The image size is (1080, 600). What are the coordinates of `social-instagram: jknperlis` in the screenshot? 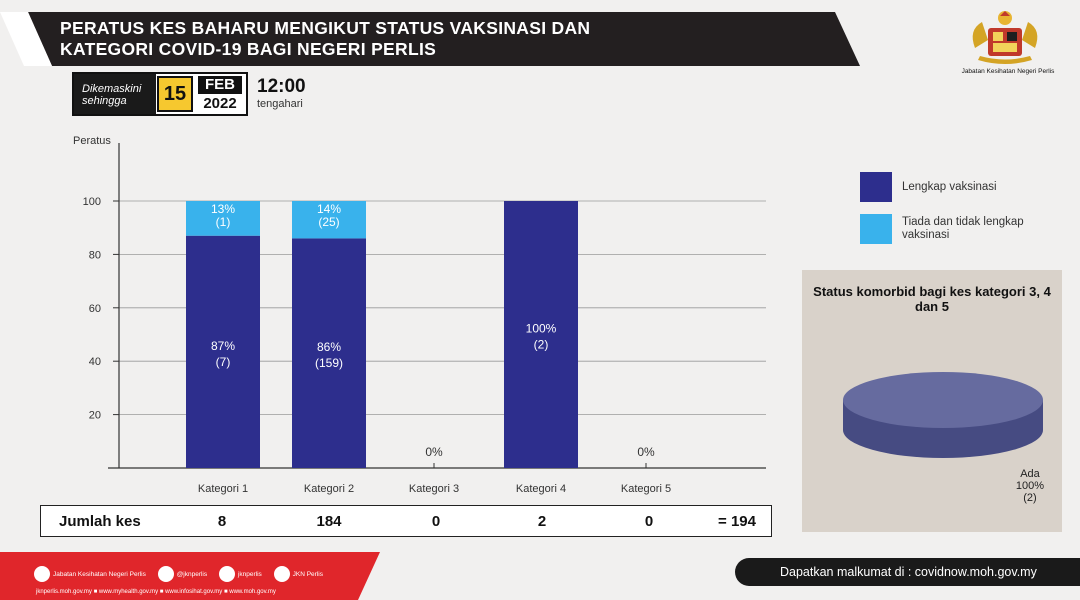 It's located at (249, 574).